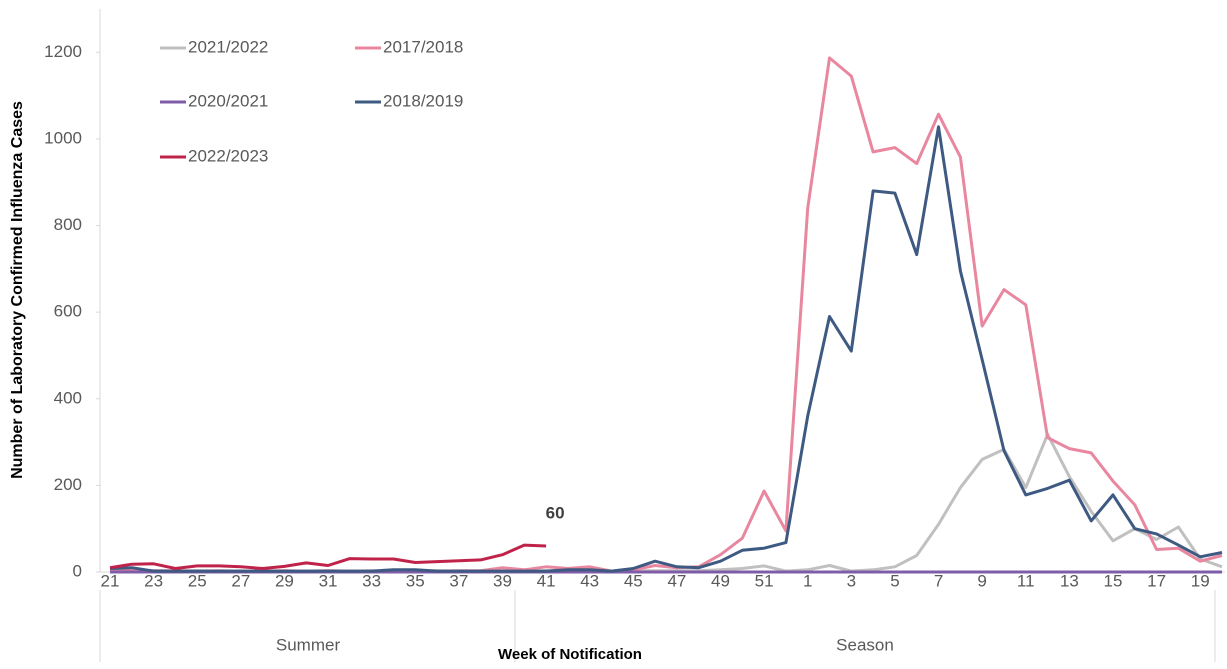  Describe the element at coordinates (415, 580) in the screenshot. I see `x-tick-label: 35` at that location.